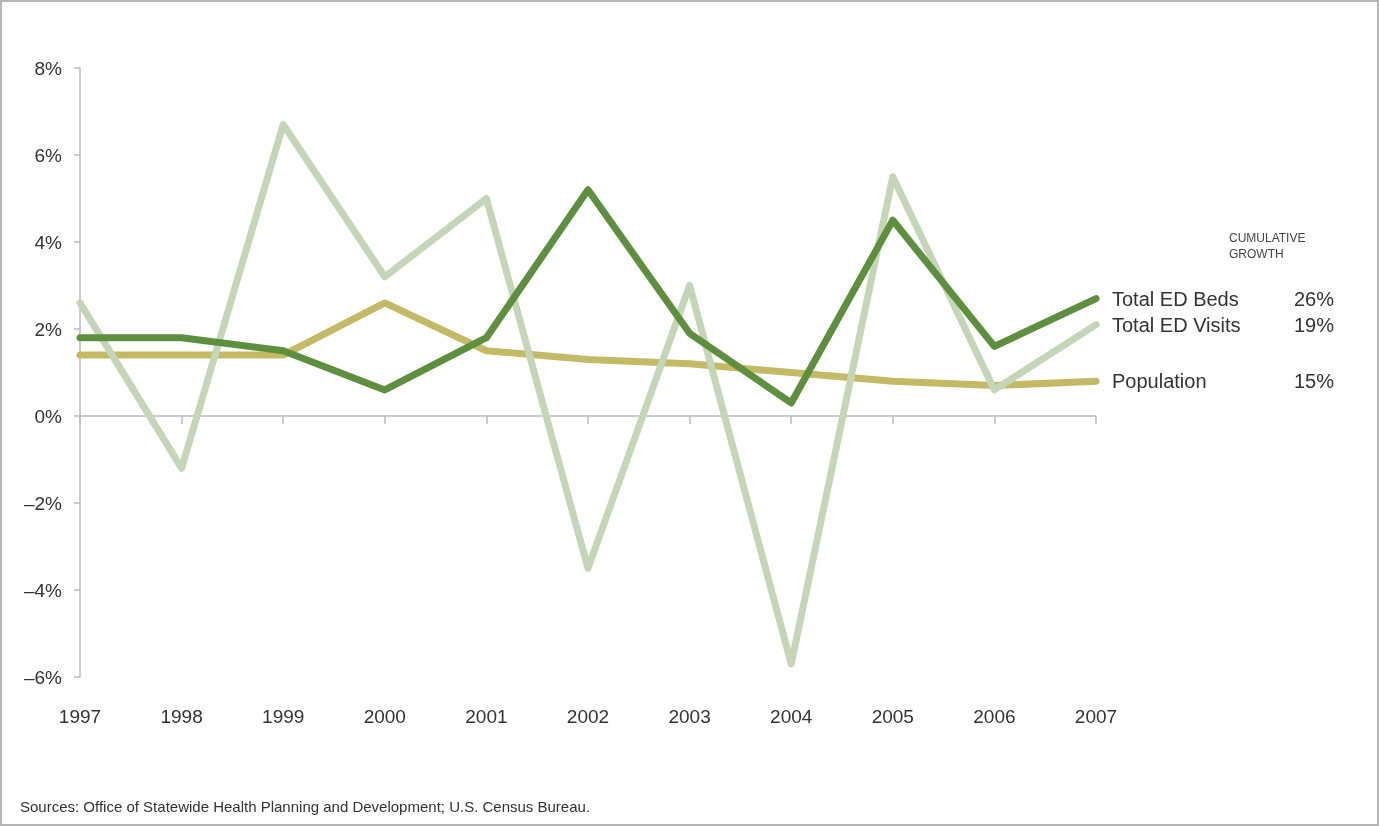  What do you see at coordinates (1314, 298) in the screenshot?
I see `text: 26%` at bounding box center [1314, 298].